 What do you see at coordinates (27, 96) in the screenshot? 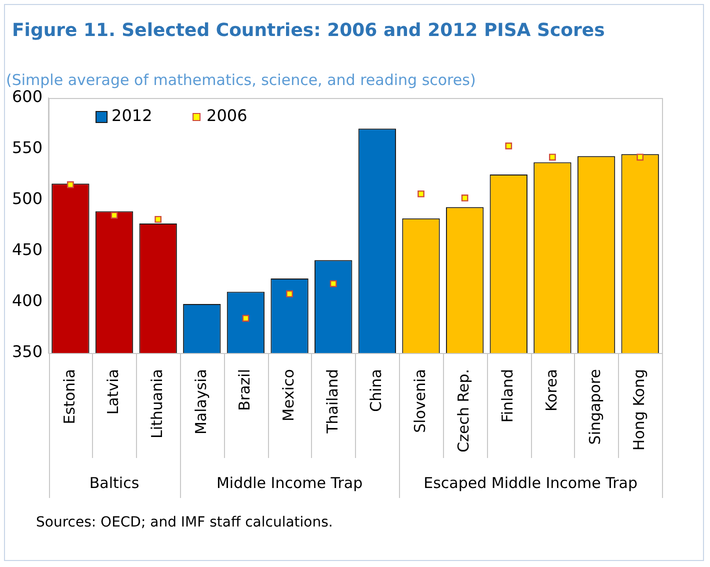
I see `y-tick-label: 600` at bounding box center [27, 96].